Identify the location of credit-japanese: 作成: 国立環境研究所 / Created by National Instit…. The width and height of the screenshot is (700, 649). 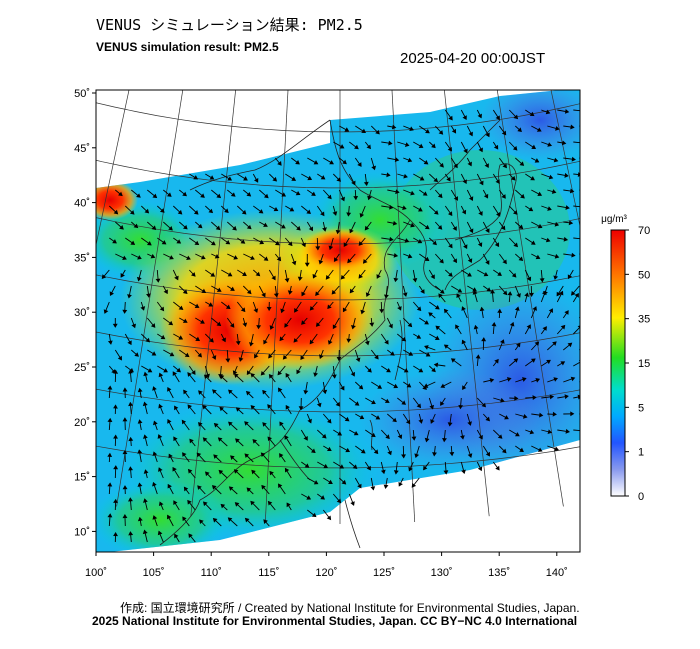
(350, 608).